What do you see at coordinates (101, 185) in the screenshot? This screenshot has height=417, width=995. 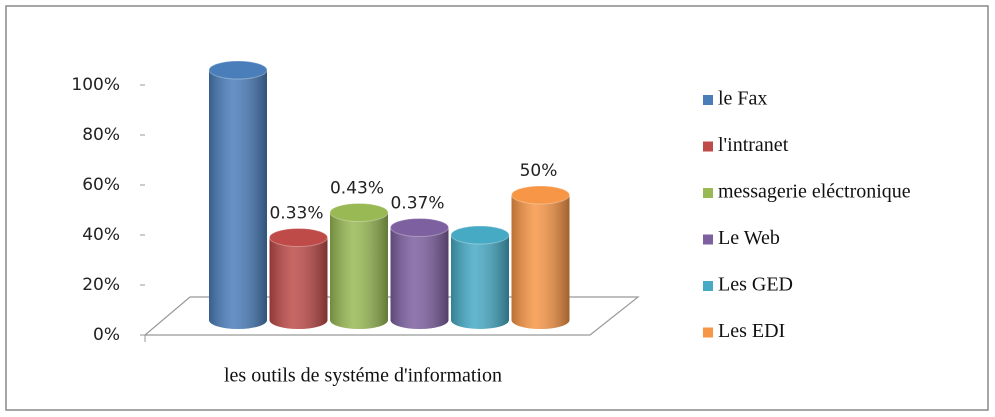 I see `y-tick-label: 60%` at bounding box center [101, 185].